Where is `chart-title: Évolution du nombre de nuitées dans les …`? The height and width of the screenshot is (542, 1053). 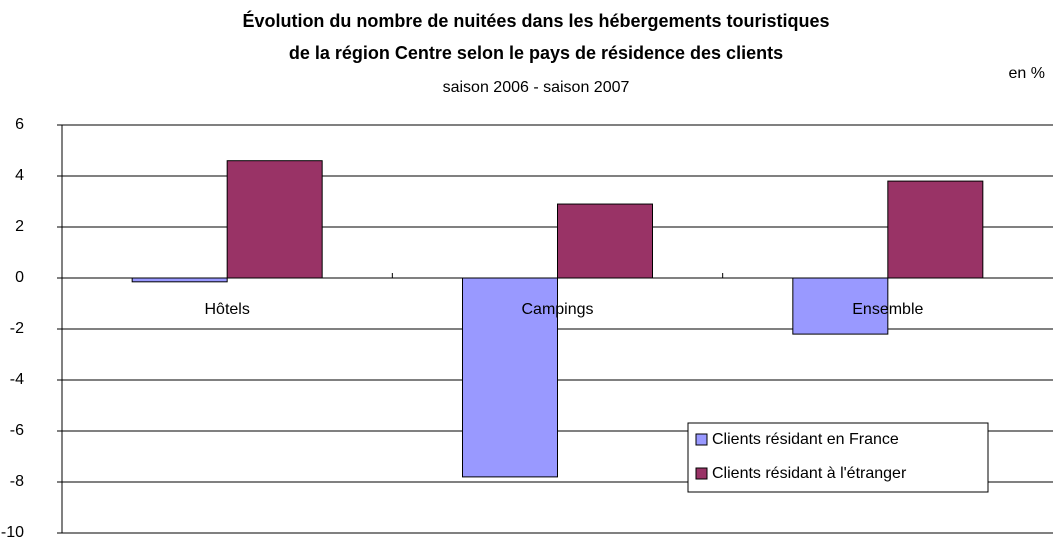
chart-title: Évolution du nombre de nuitées dans les … is located at coordinates (535, 20).